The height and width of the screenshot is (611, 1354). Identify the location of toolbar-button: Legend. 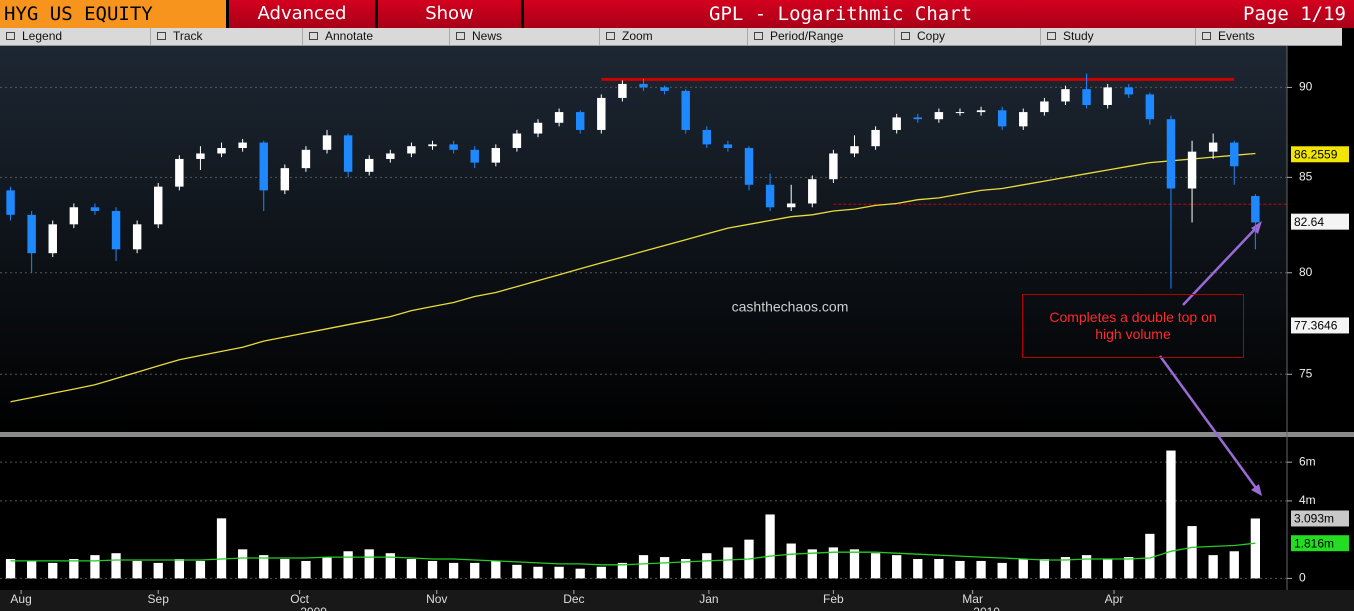
(31, 36).